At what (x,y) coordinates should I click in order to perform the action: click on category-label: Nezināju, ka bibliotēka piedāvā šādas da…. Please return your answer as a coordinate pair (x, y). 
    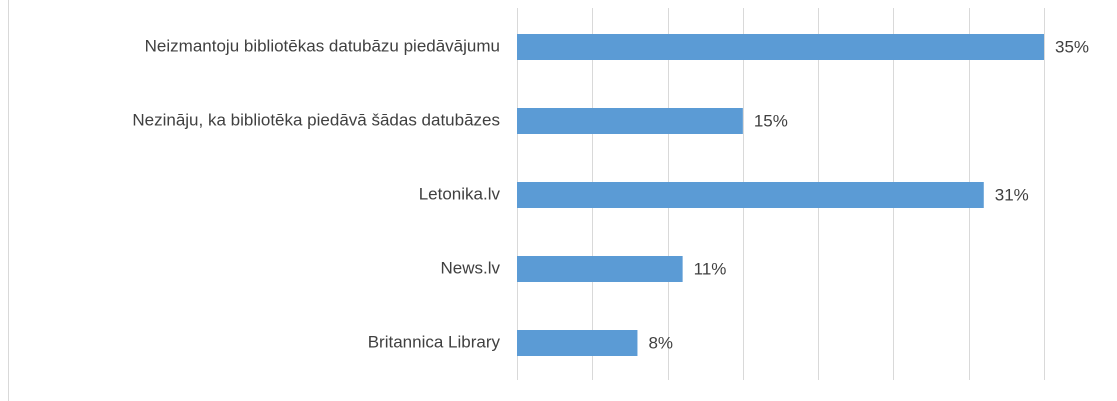
    Looking at the image, I should click on (316, 119).